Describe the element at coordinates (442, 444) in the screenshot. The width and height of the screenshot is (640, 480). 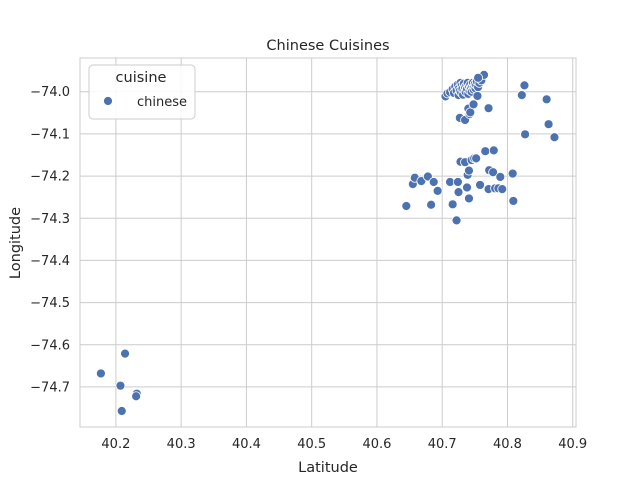
I see `x-tick-label: 40.7` at that location.